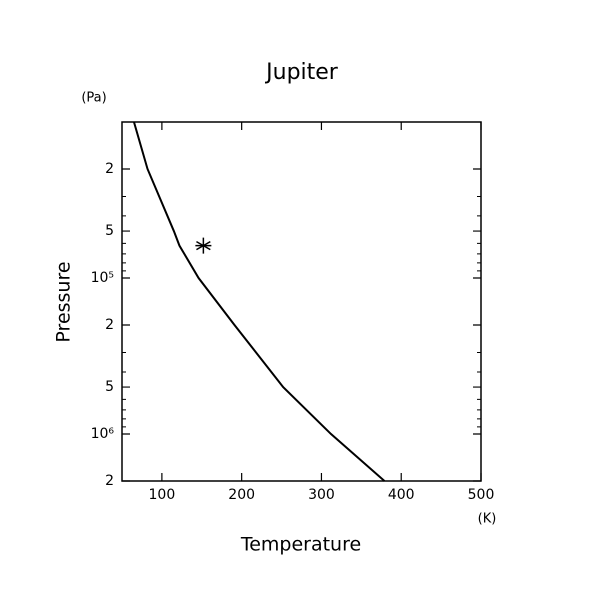 The width and height of the screenshot is (604, 604). Describe the element at coordinates (93, 98) in the screenshot. I see `y-unit: (Pa)` at that location.